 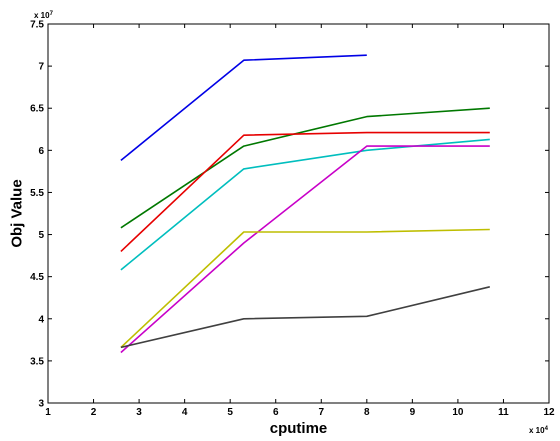 What do you see at coordinates (413, 412) in the screenshot?
I see `x-tick-label: 9` at bounding box center [413, 412].